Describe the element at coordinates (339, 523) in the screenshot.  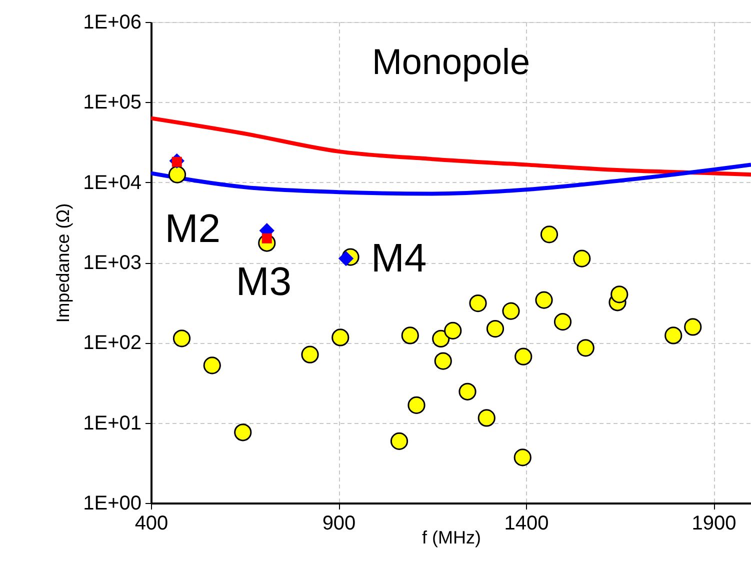
I see `x-tick-label: 900` at that location.